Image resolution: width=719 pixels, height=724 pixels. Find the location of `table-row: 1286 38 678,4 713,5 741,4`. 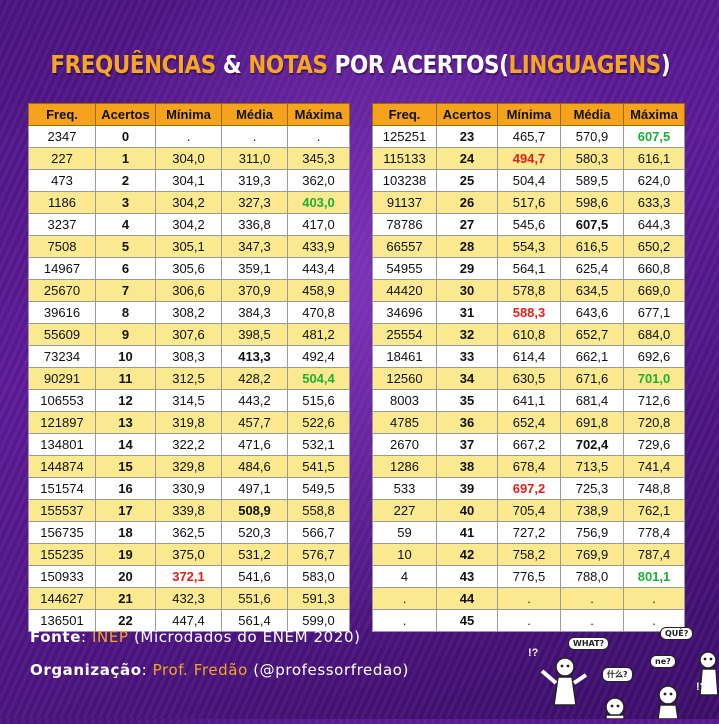

table-row: 1286 38 678,4 713,5 741,4 is located at coordinates (528, 466).